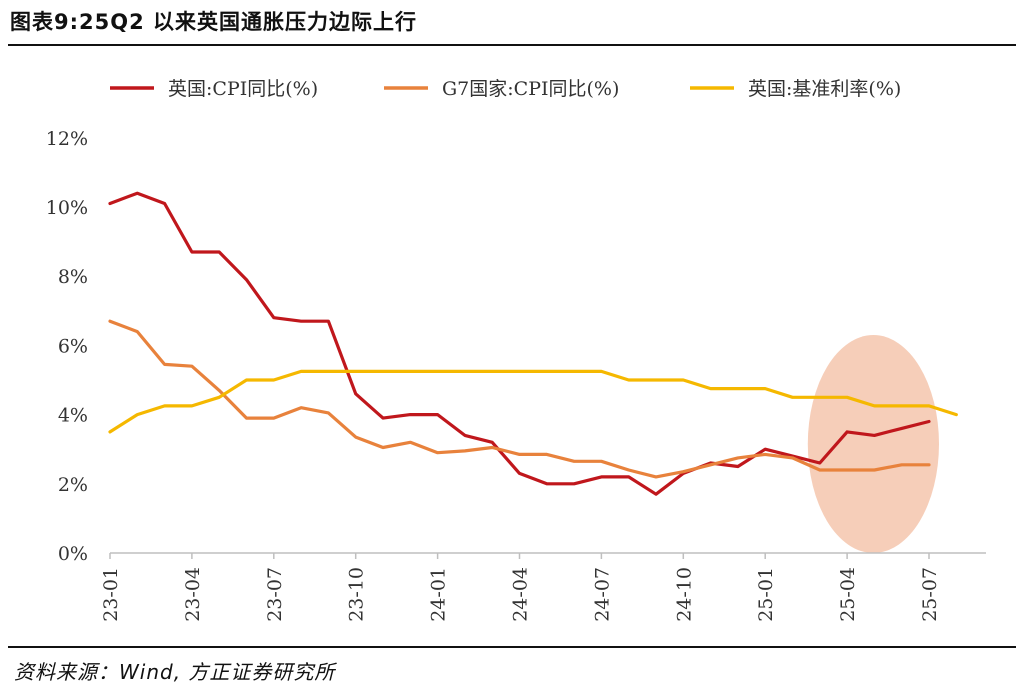 The height and width of the screenshot is (699, 1024). Describe the element at coordinates (602, 594) in the screenshot. I see `x-tick-label: 24-07` at that location.